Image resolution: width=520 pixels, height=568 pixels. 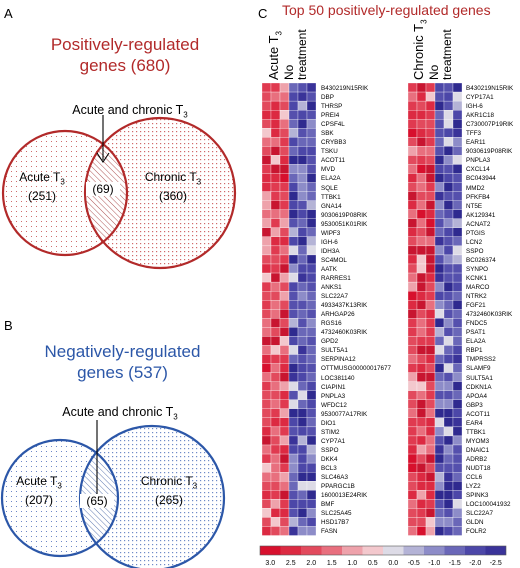 What do you see at coordinates (393, 563) in the screenshot?
I see `scale-tick-label: 0.0` at bounding box center [393, 563].